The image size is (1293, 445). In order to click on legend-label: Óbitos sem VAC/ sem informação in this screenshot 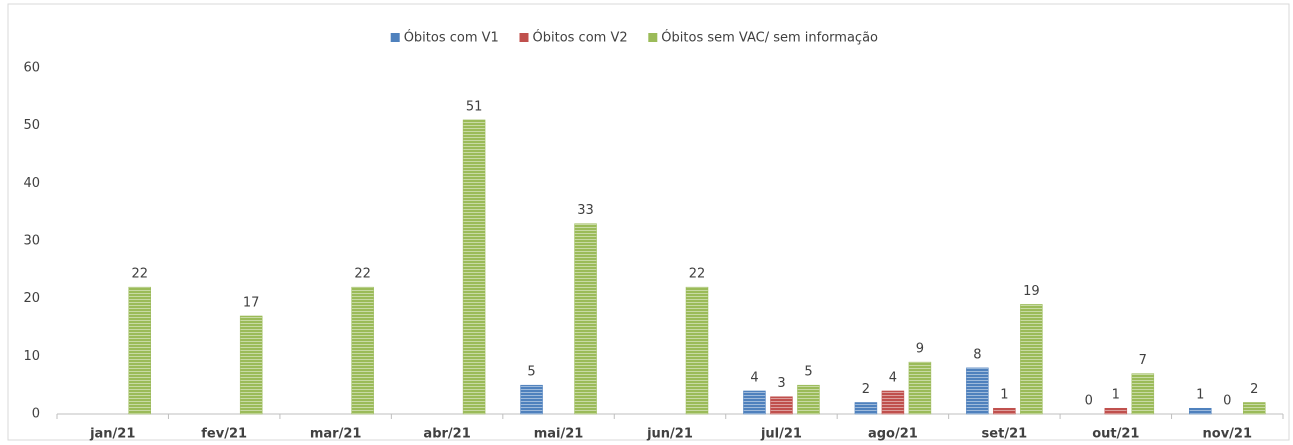, I will do `click(769, 38)`.